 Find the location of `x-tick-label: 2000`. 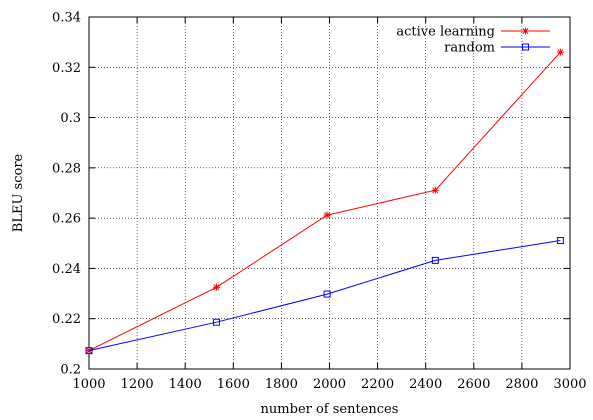

x-tick-label: 2000 is located at coordinates (329, 384).